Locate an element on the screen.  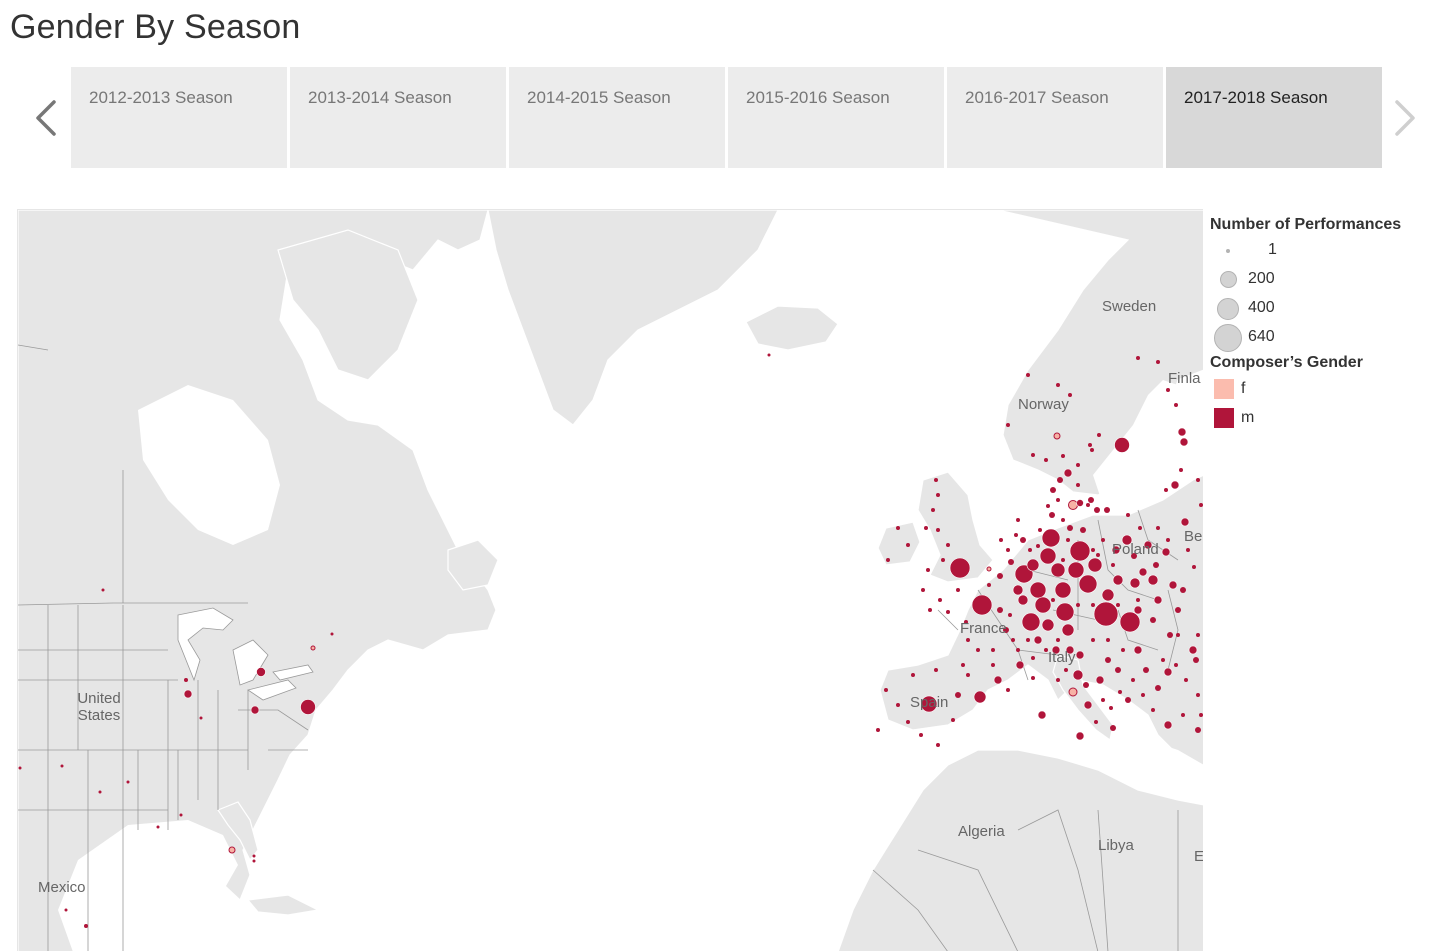
previous-season-button is located at coordinates (45, 118).